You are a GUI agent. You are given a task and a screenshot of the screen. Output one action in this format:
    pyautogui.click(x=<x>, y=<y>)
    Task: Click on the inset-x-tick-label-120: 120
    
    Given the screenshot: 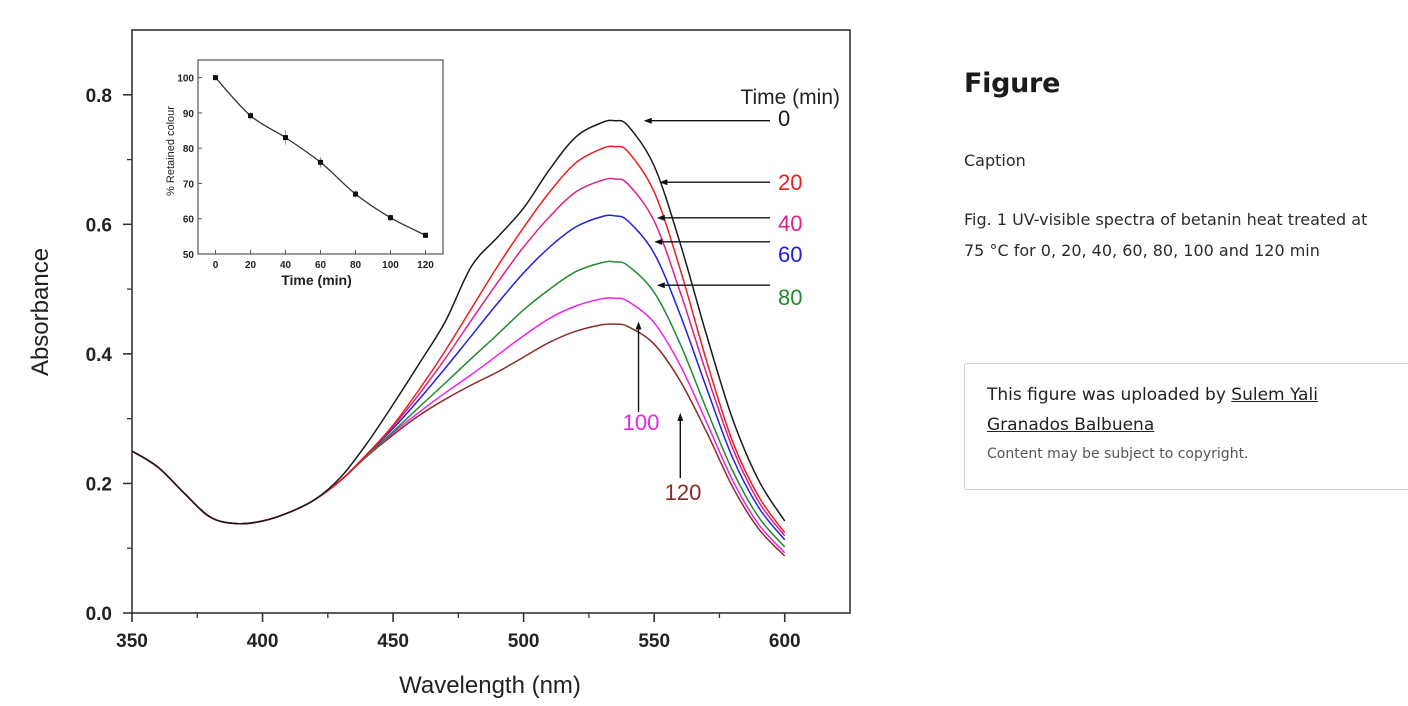 What is the action you would take?
    pyautogui.click(x=425, y=265)
    